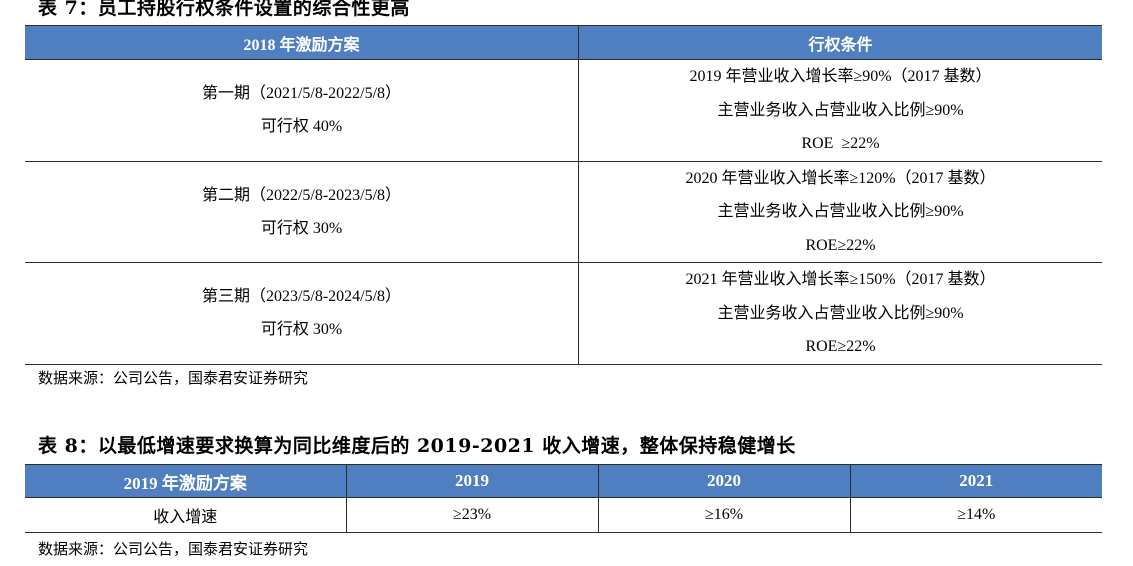 The width and height of the screenshot is (1133, 566). Describe the element at coordinates (976, 481) in the screenshot. I see `header-year-2021: 2021` at that location.